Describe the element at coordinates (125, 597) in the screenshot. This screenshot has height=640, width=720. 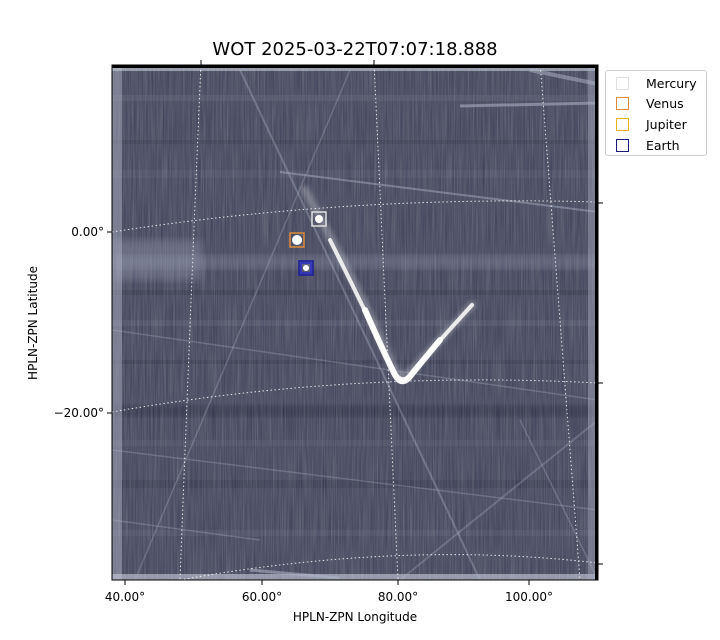
I see `x-tick-label: 40.00°` at that location.